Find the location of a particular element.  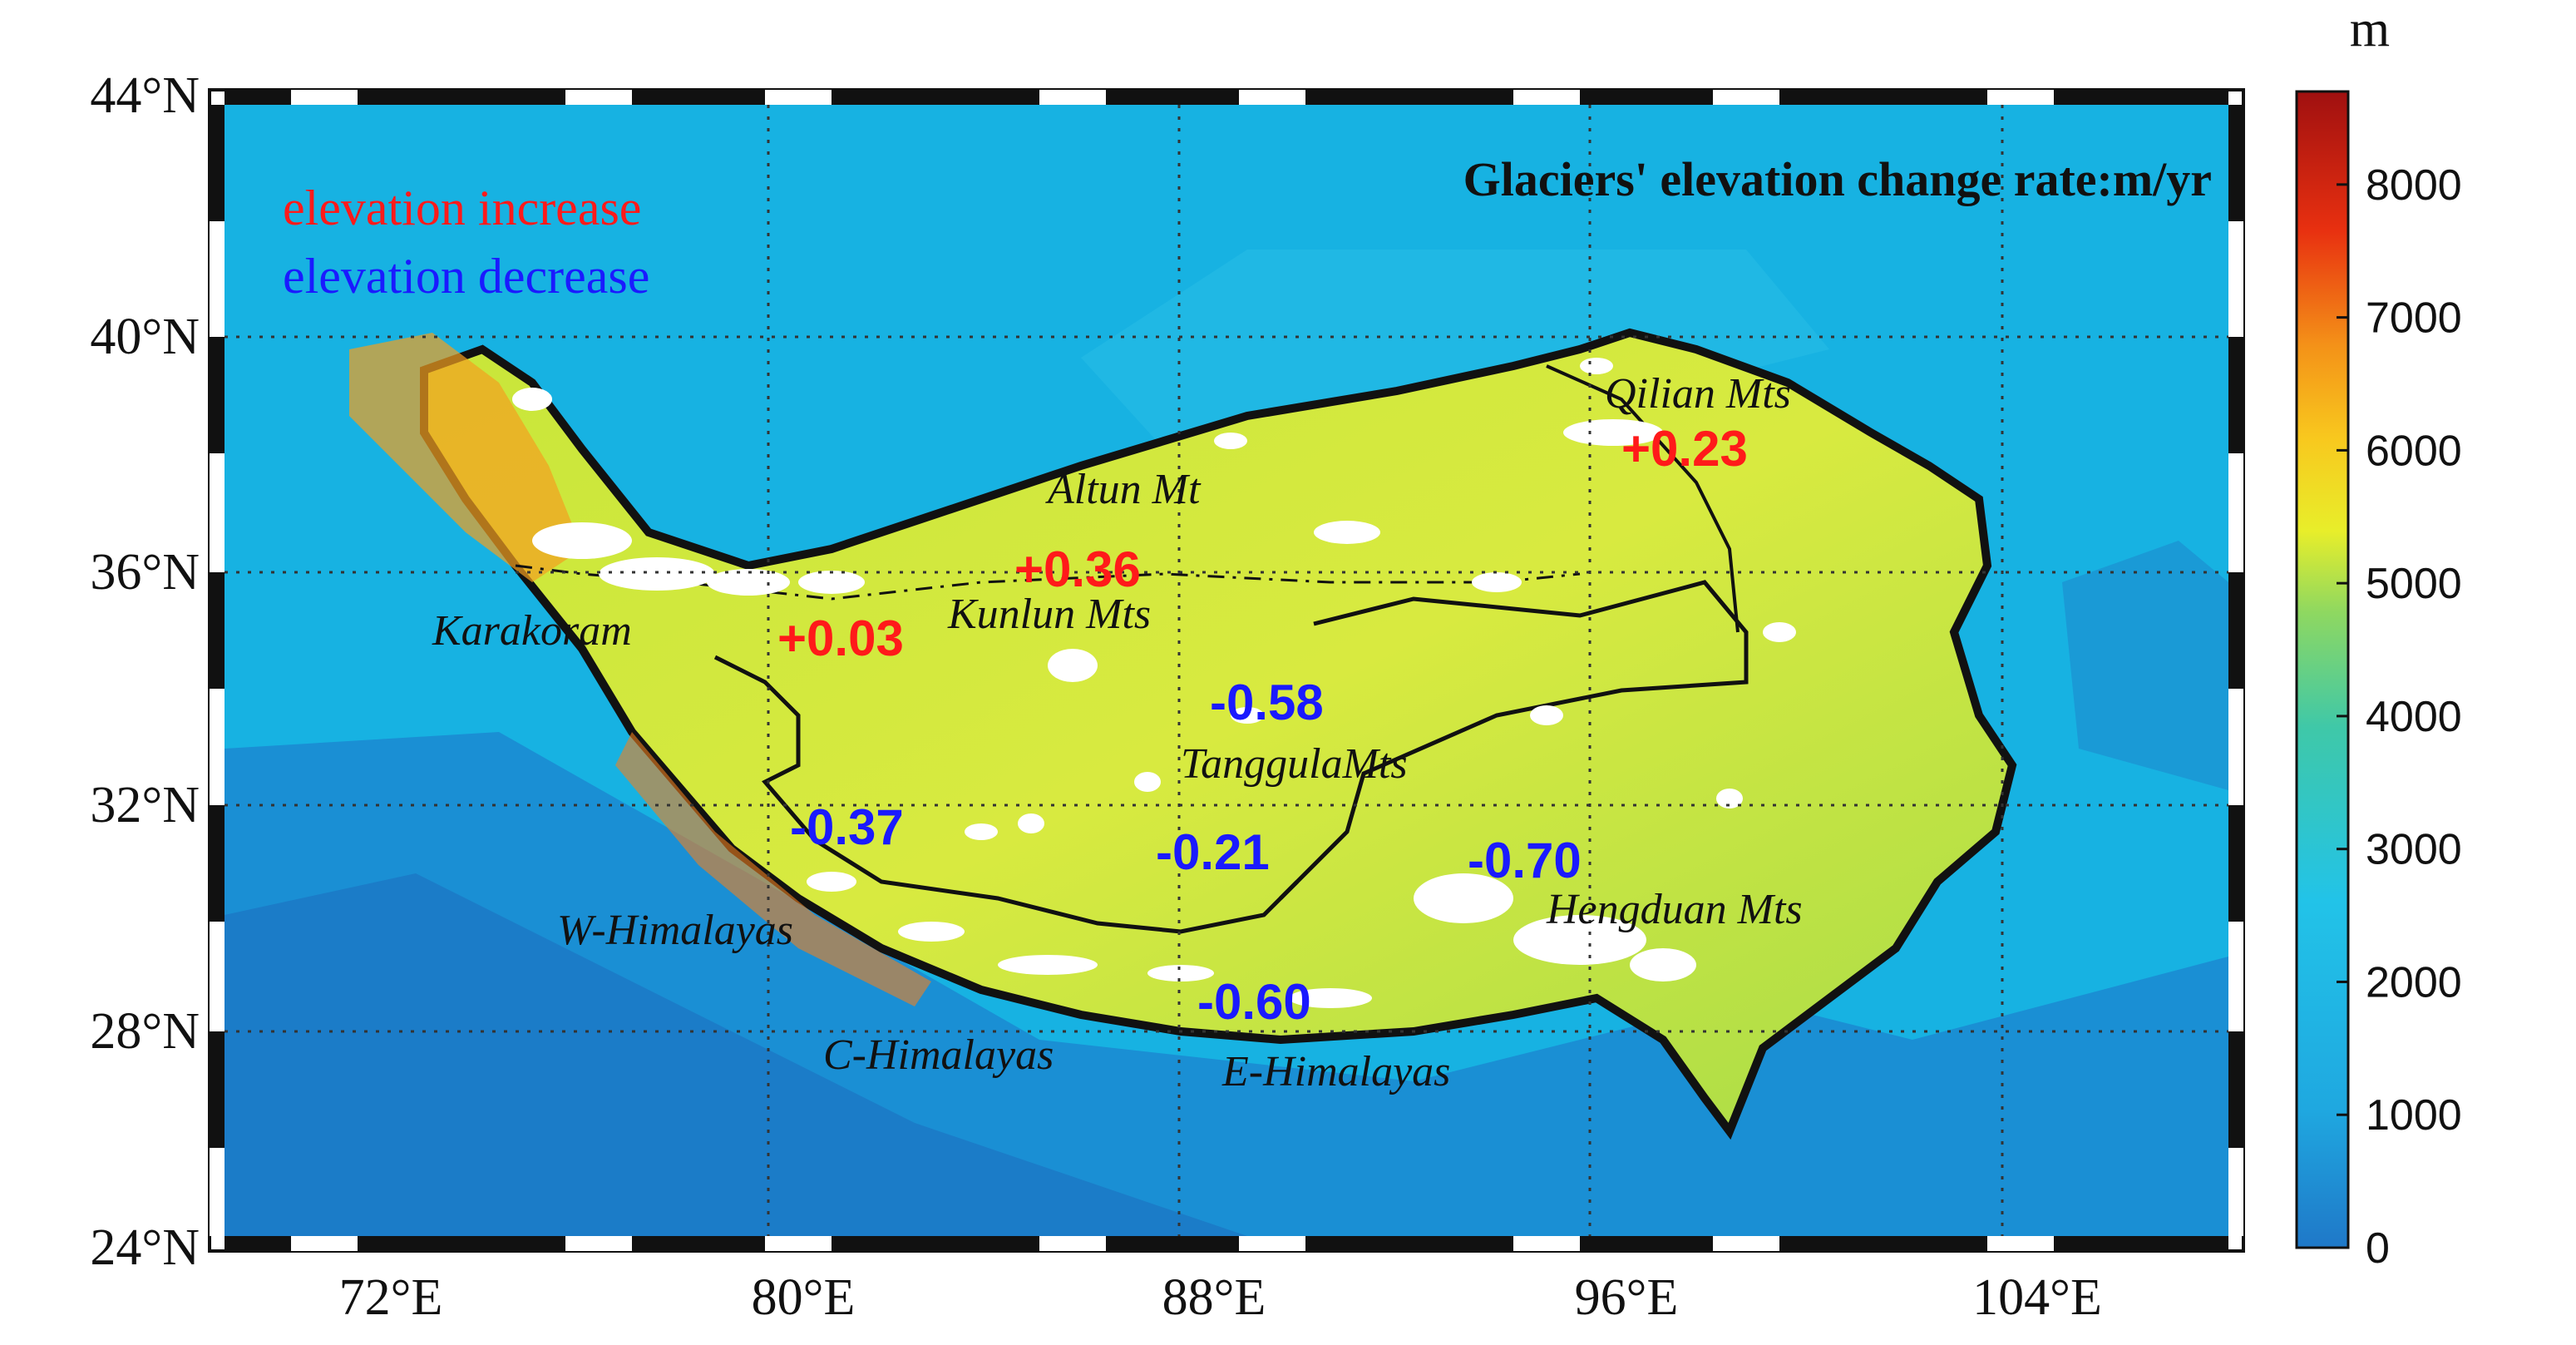

rate-label-qilian: +0.23 is located at coordinates (1684, 449).